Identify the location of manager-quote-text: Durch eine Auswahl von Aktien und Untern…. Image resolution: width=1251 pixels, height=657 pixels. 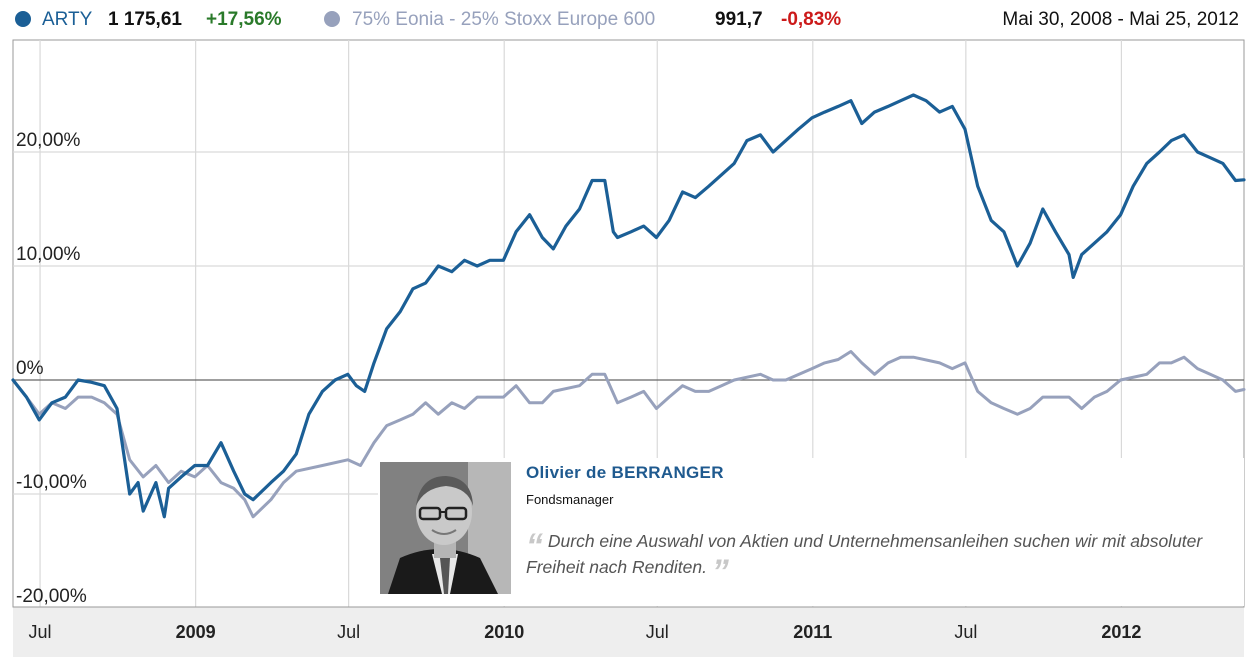
(864, 554).